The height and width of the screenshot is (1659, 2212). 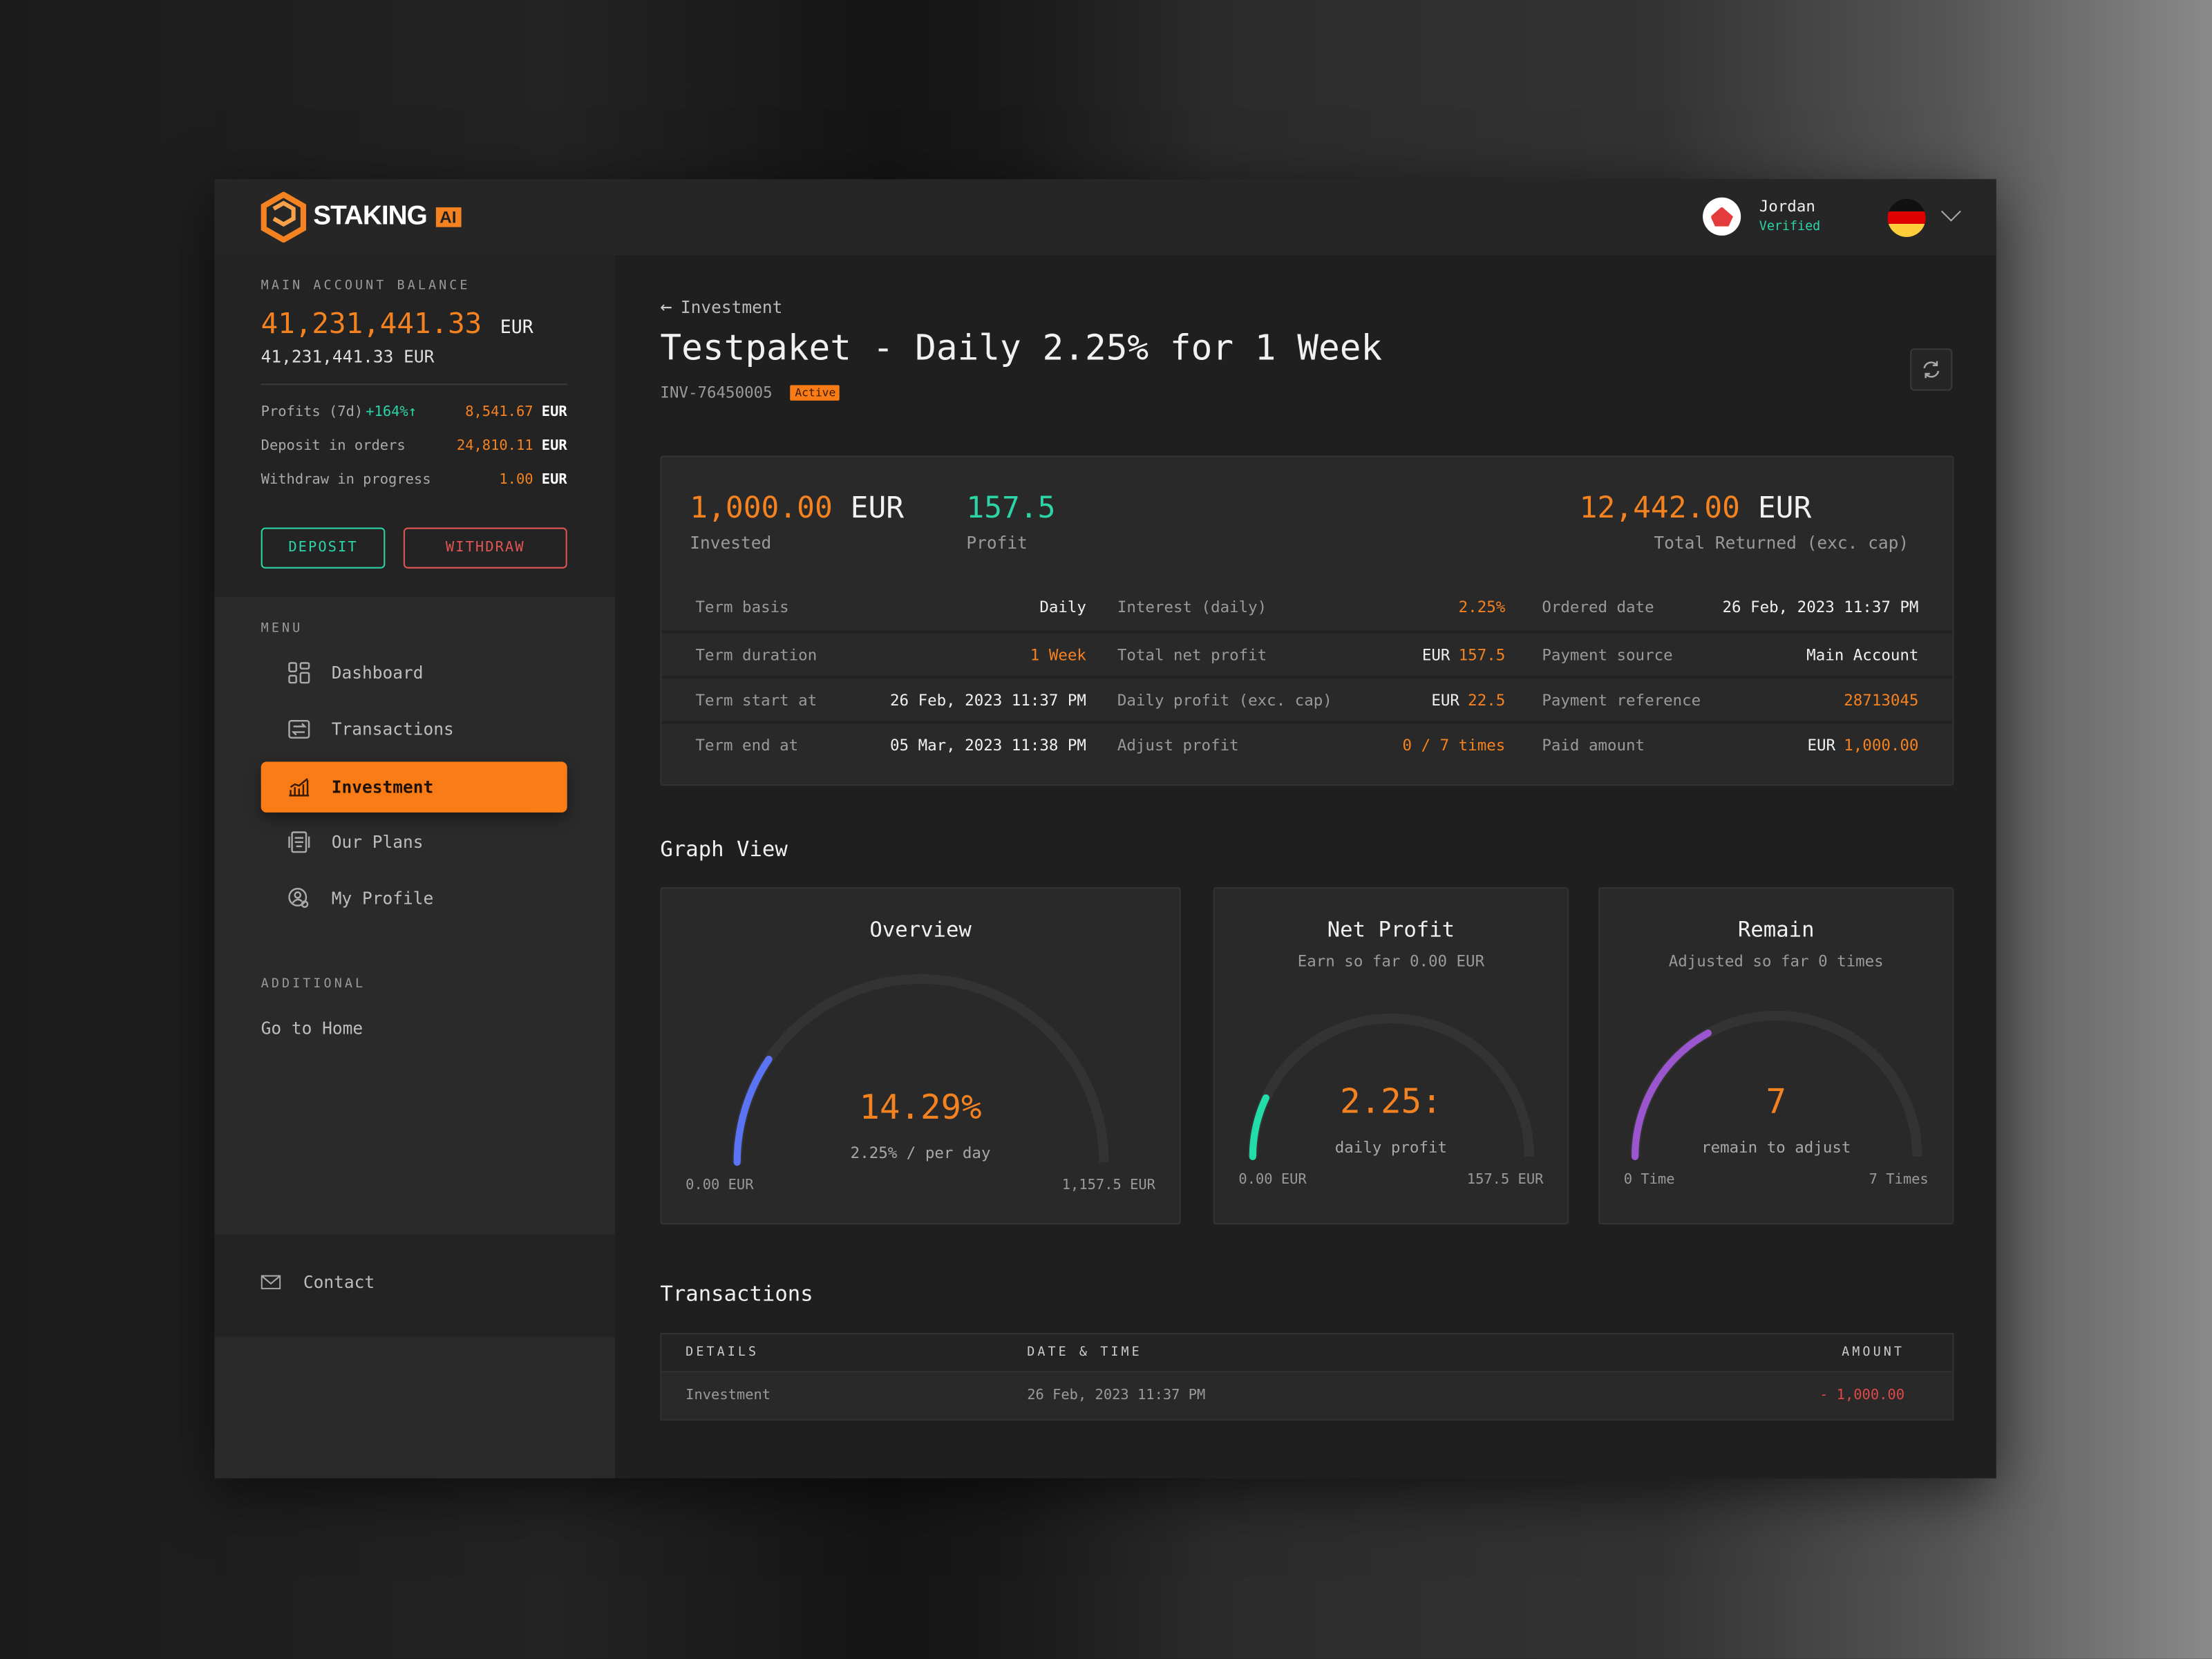 I want to click on gauge-caption: 2.25% / per day, so click(x=920, y=1154).